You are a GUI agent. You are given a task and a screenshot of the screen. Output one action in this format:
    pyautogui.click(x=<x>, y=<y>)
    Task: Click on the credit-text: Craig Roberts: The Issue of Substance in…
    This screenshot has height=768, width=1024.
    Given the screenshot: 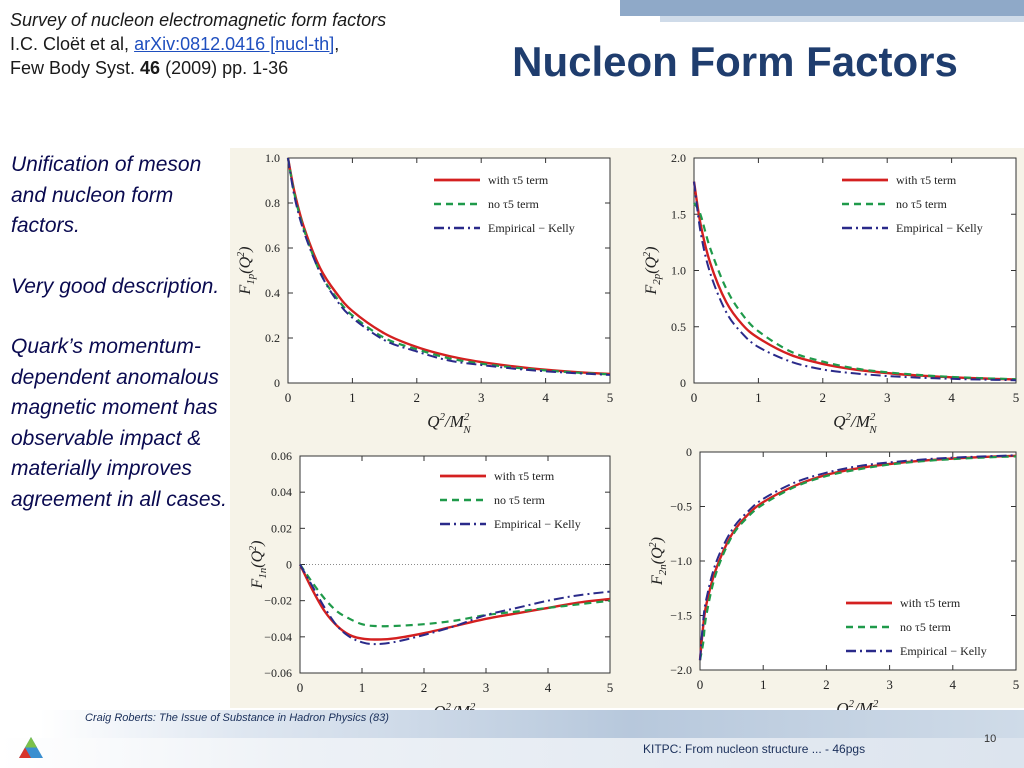 What is the action you would take?
    pyautogui.click(x=237, y=718)
    